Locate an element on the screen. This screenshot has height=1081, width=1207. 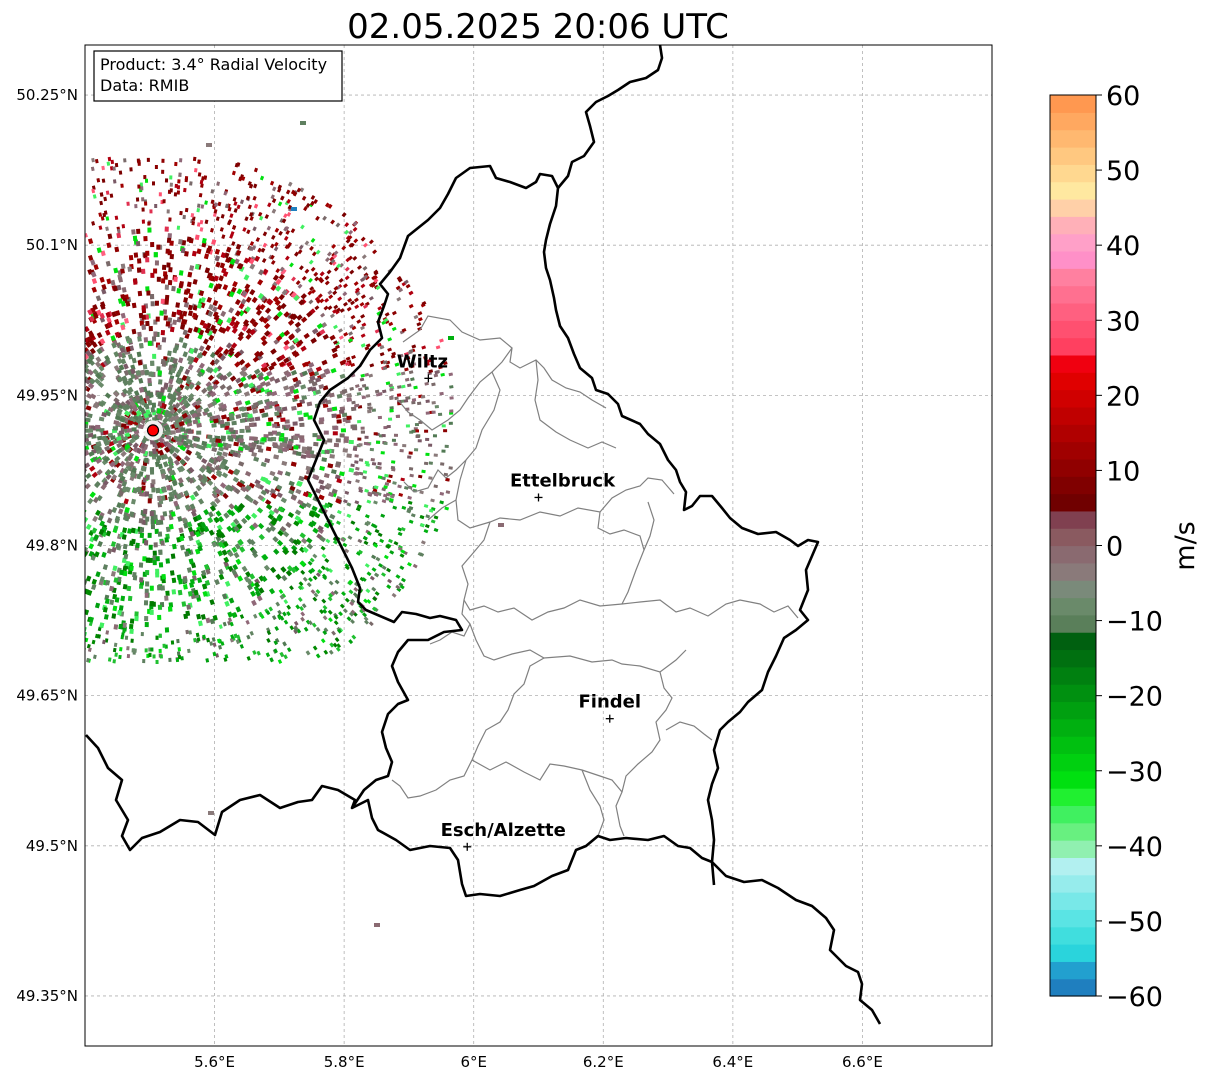
city-markers: Wiltz Ettelbruck Findel Esch/Alzette is located at coordinates (519, 601).